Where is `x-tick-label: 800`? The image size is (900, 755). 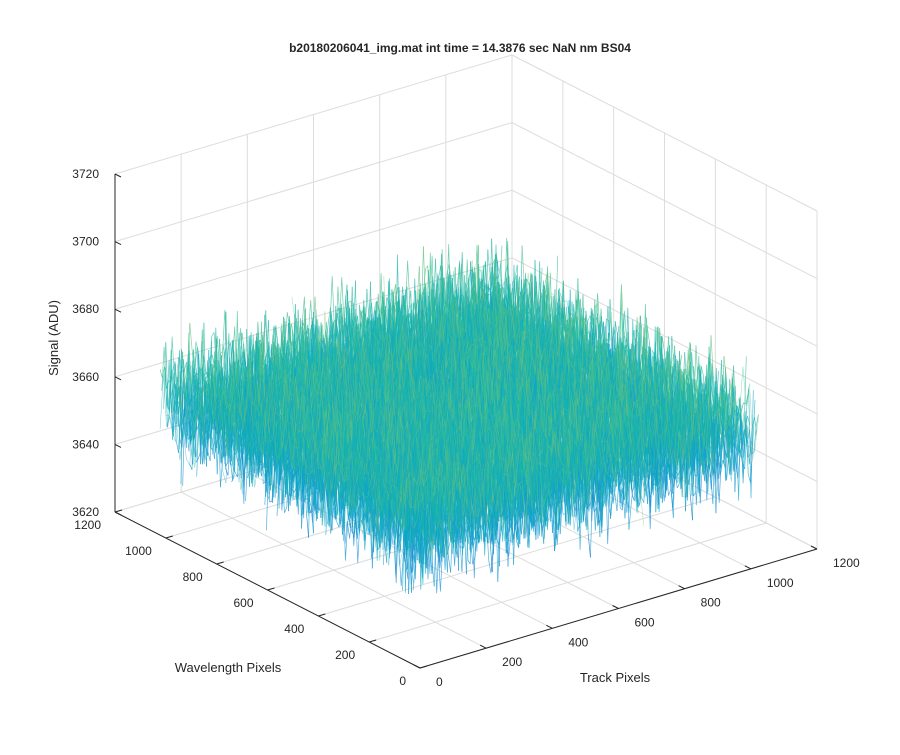 x-tick-label: 800 is located at coordinates (711, 603).